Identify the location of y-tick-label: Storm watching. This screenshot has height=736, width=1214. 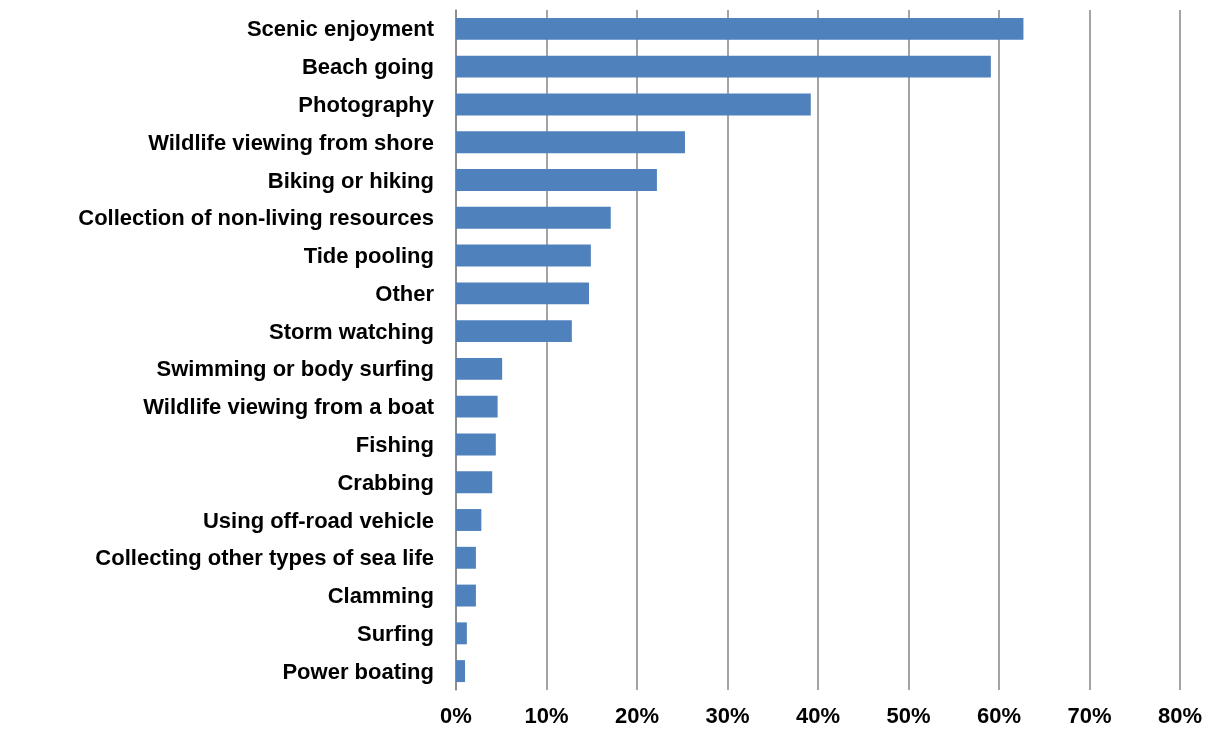
(351, 331).